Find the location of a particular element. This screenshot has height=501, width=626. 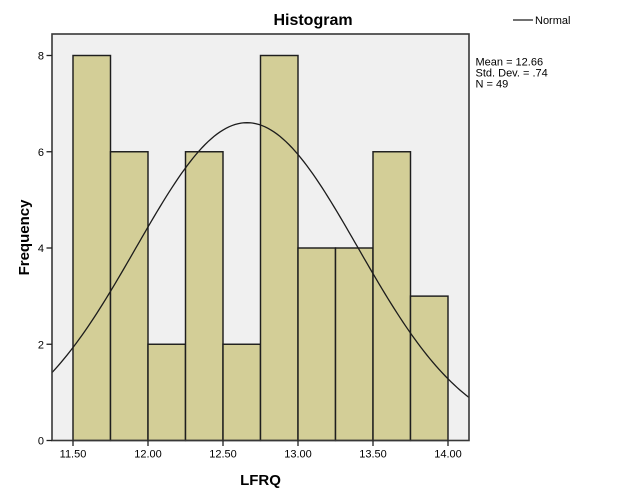

svg-text: 8 is located at coordinates (41, 57).